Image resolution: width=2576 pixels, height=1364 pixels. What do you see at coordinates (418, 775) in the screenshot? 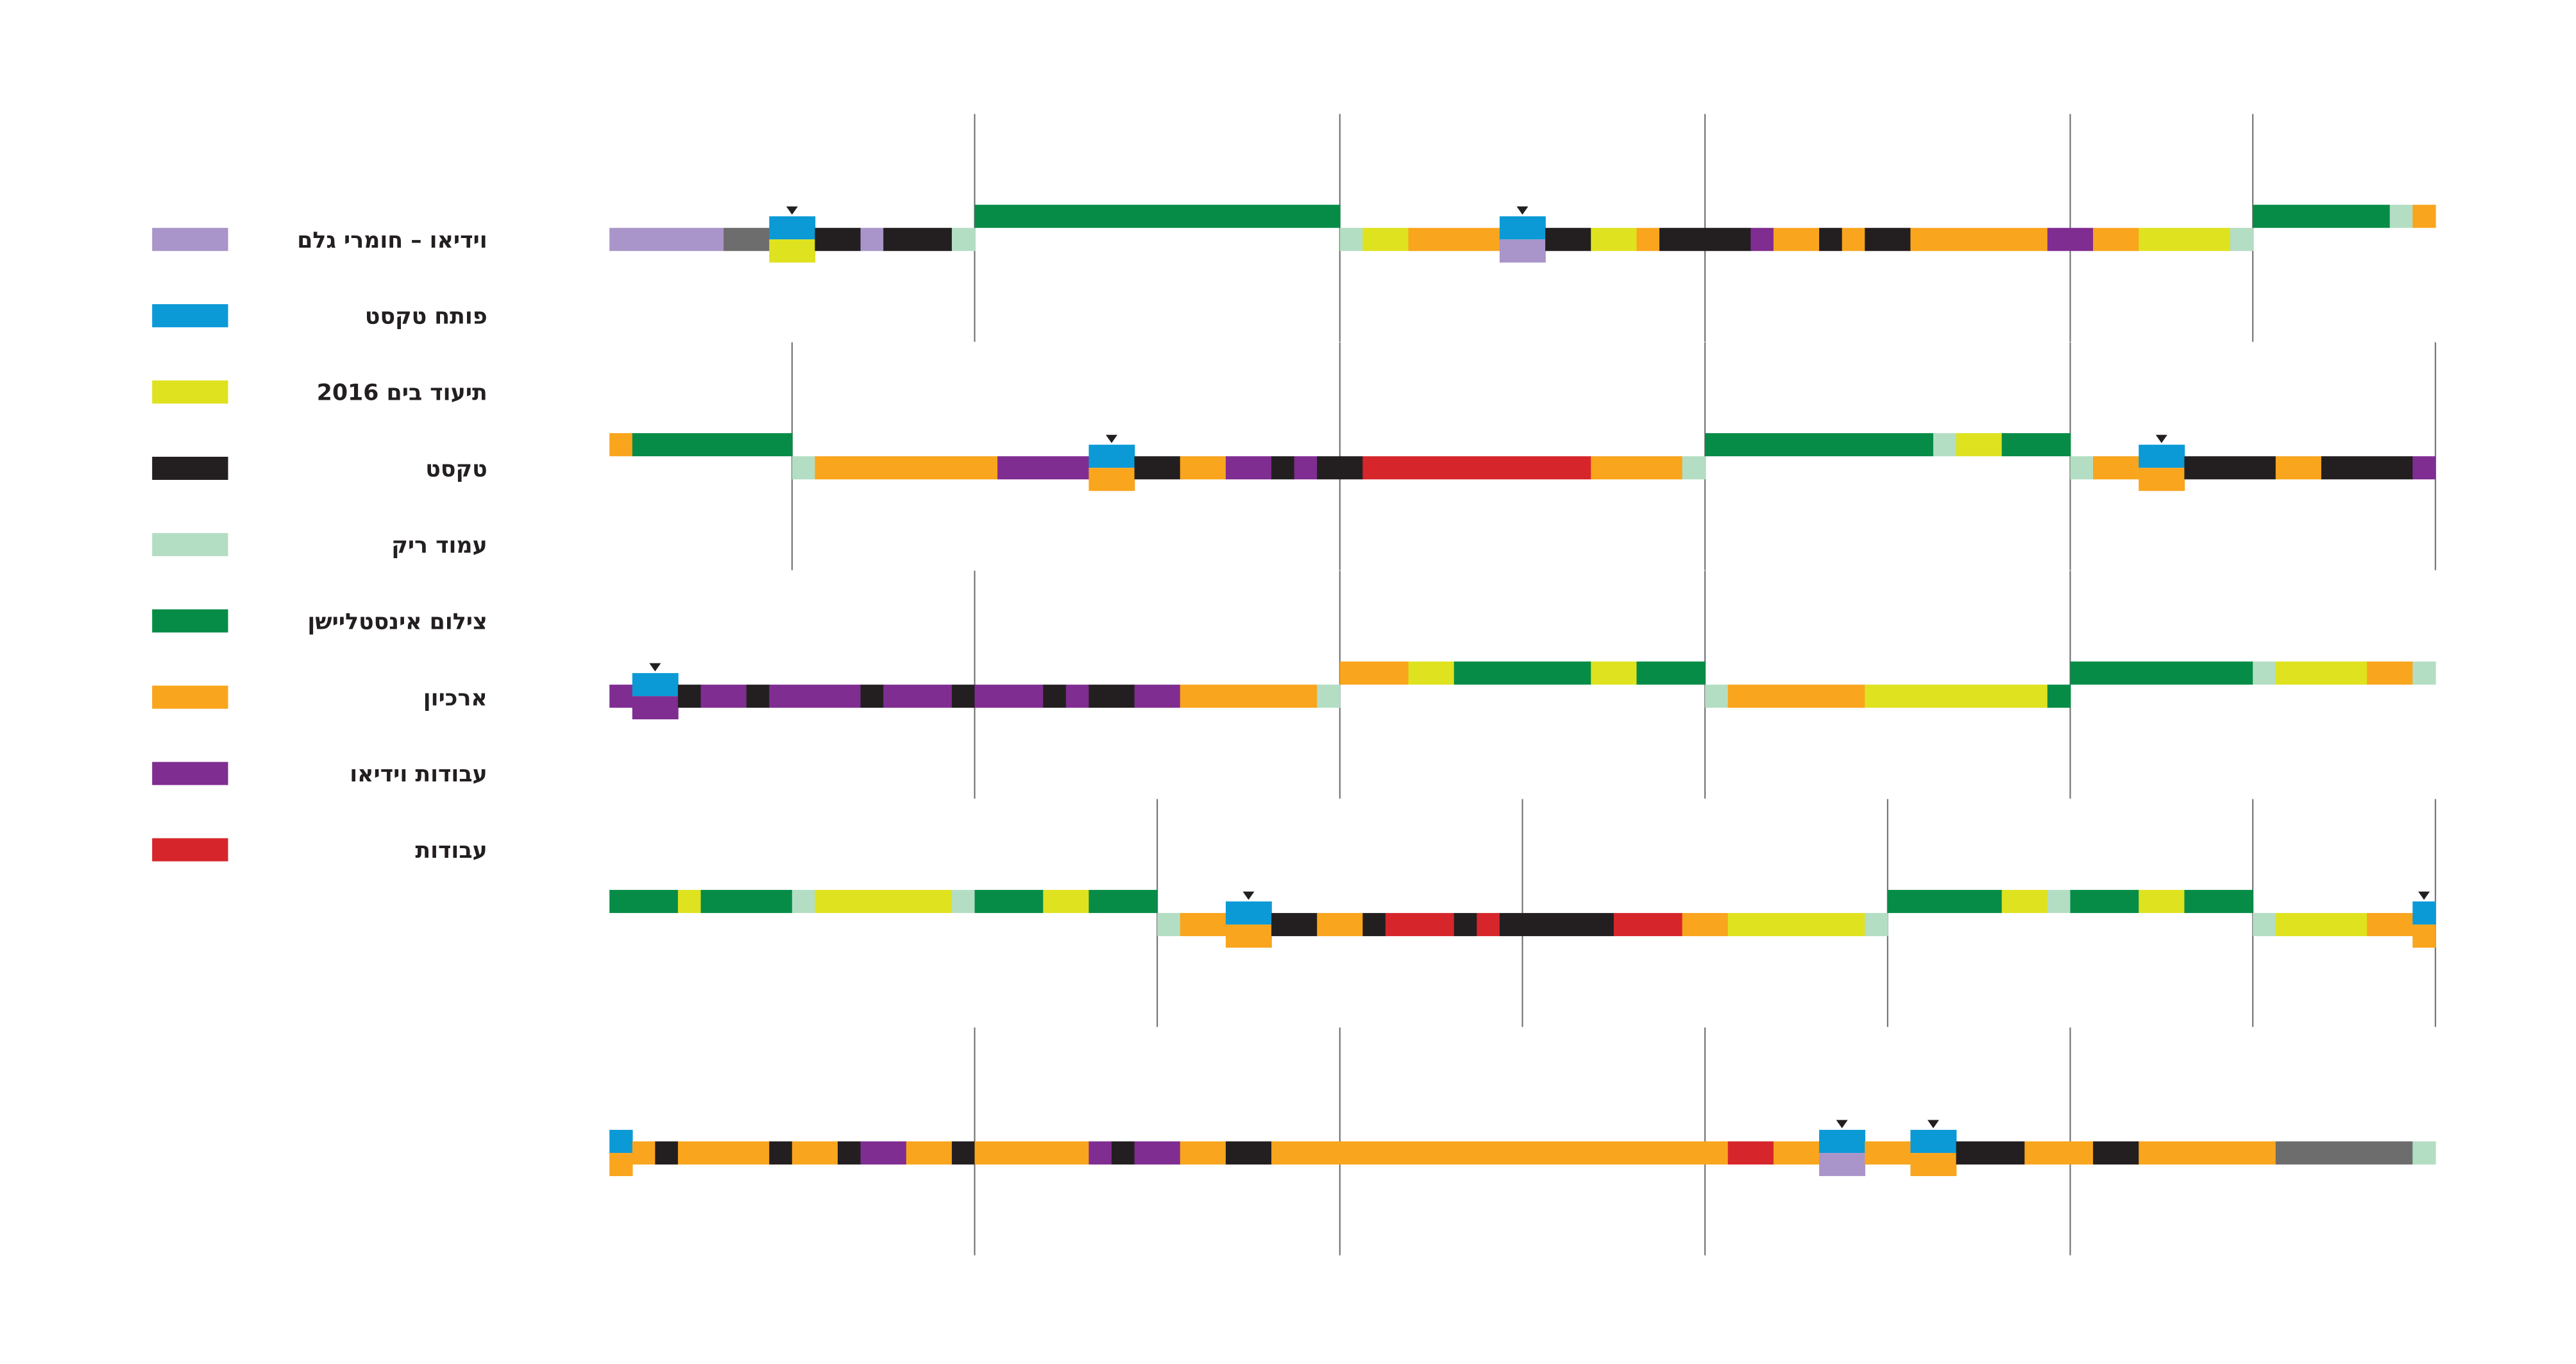
I see `legend-label: עבודות וידיאו` at bounding box center [418, 775].